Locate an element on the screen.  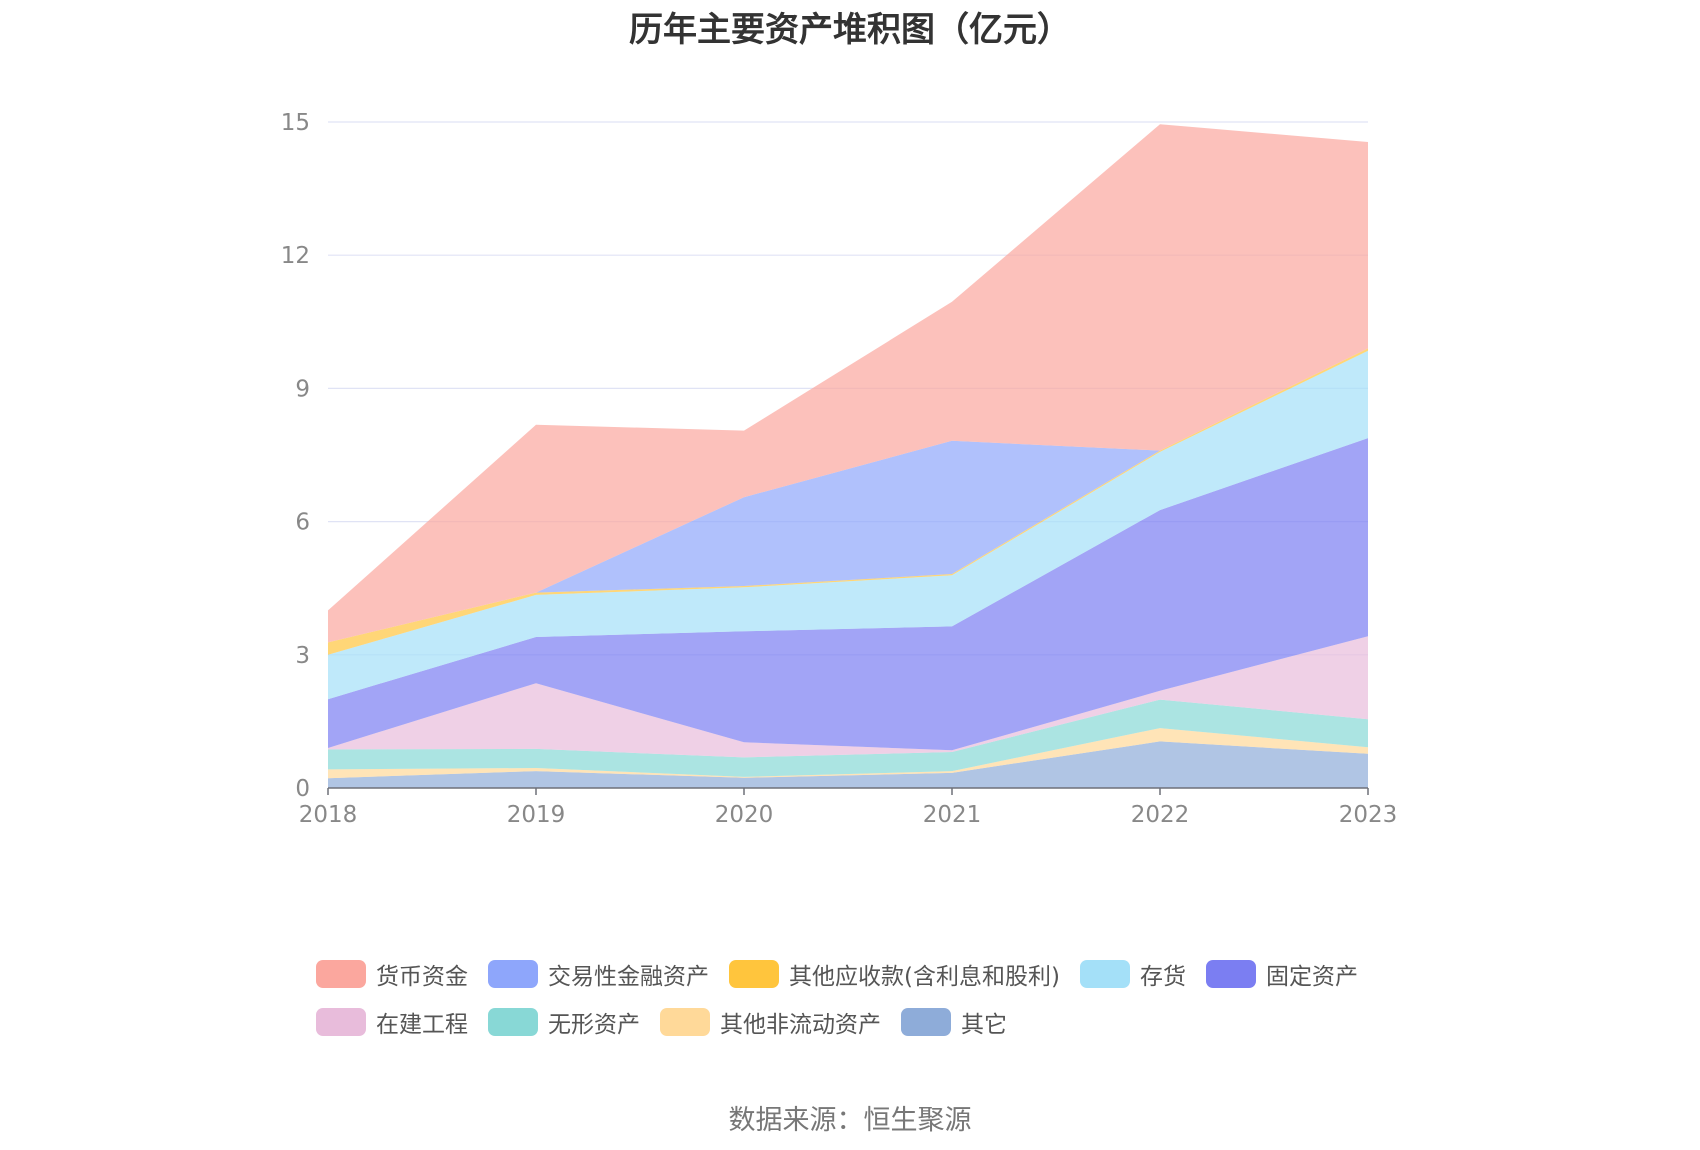
legend-item: 其他非流动资产 is located at coordinates (770, 1022).